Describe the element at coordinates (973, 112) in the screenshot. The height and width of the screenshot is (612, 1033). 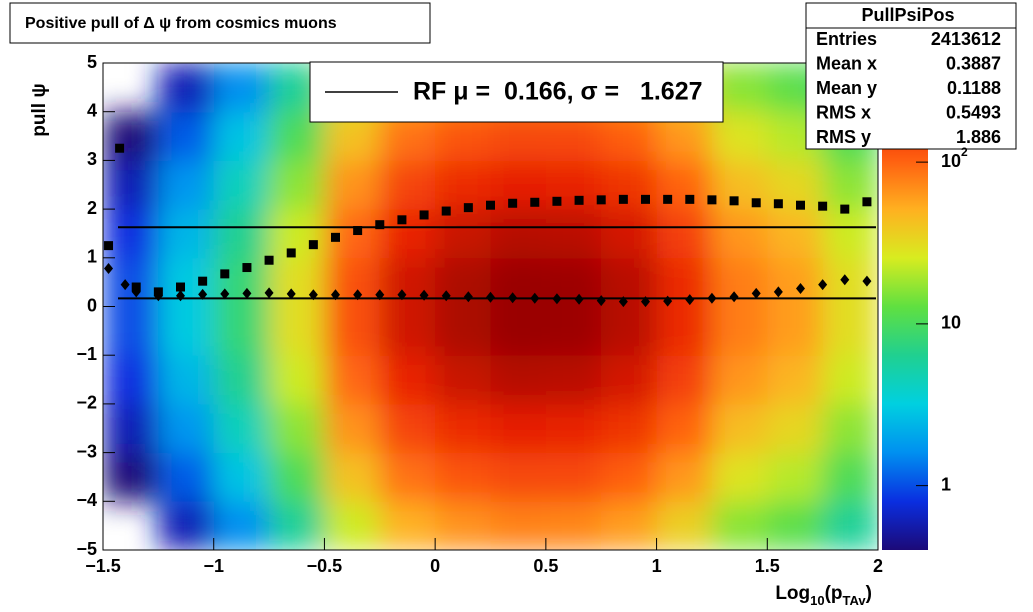
I see `stats-value: 0.5493` at that location.